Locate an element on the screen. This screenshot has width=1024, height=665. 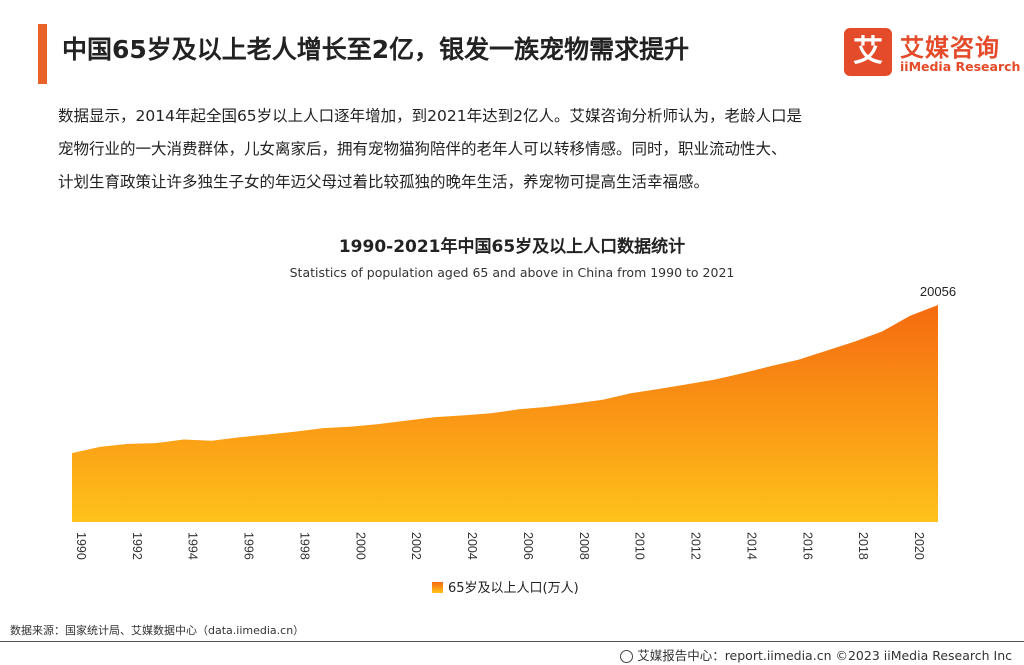
x-tick-label: 2000 is located at coordinates (360, 546).